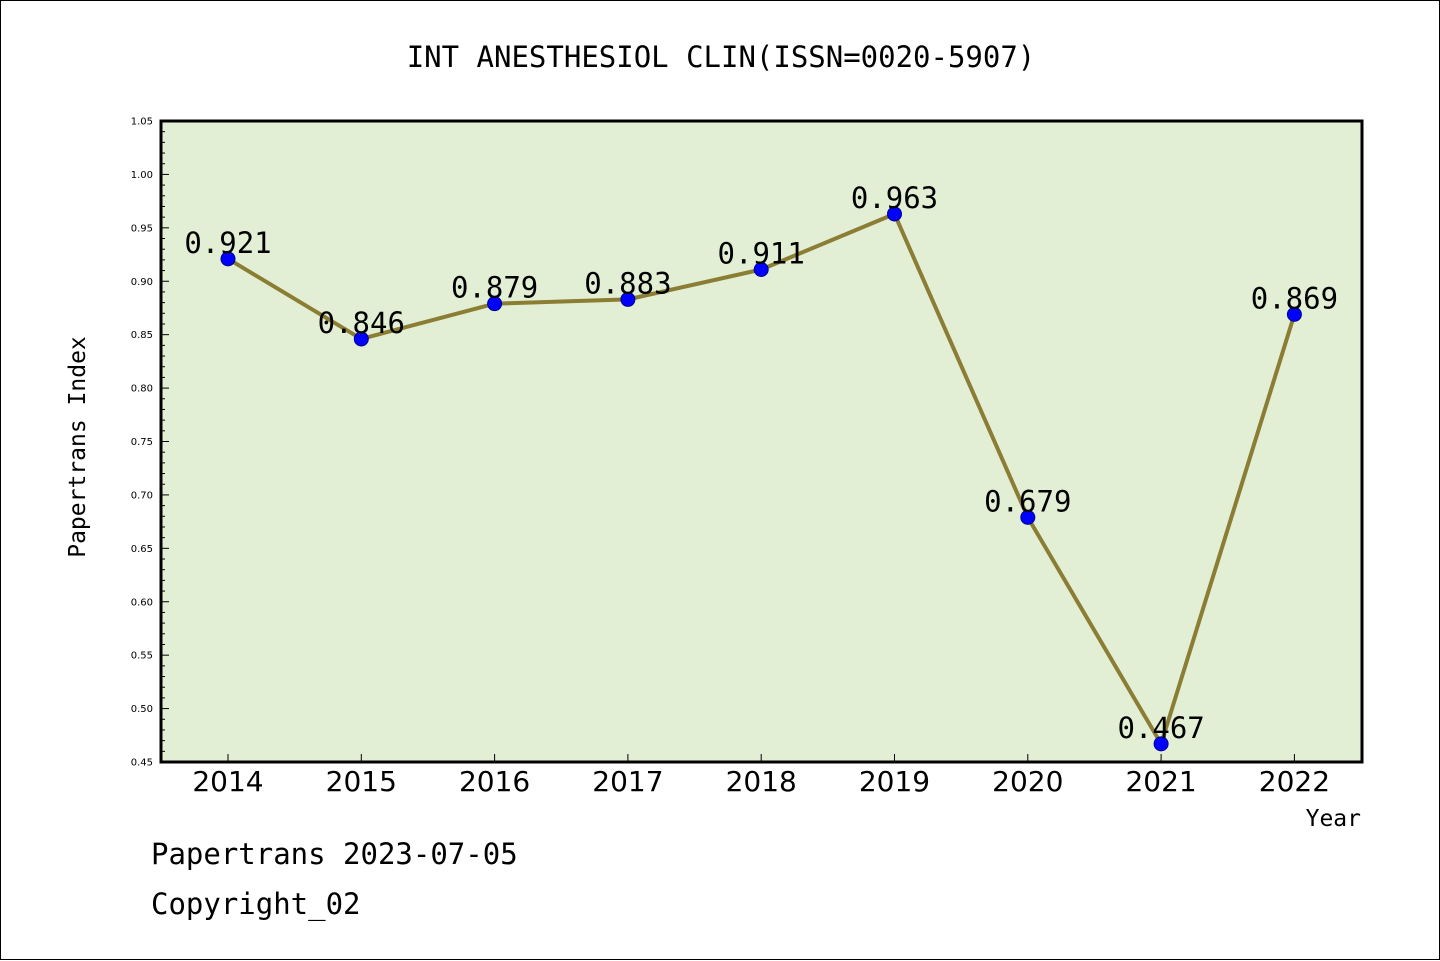 Image resolution: width=1440 pixels, height=961 pixels. Describe the element at coordinates (142, 282) in the screenshot. I see `y-tick-label: 0.90` at that location.